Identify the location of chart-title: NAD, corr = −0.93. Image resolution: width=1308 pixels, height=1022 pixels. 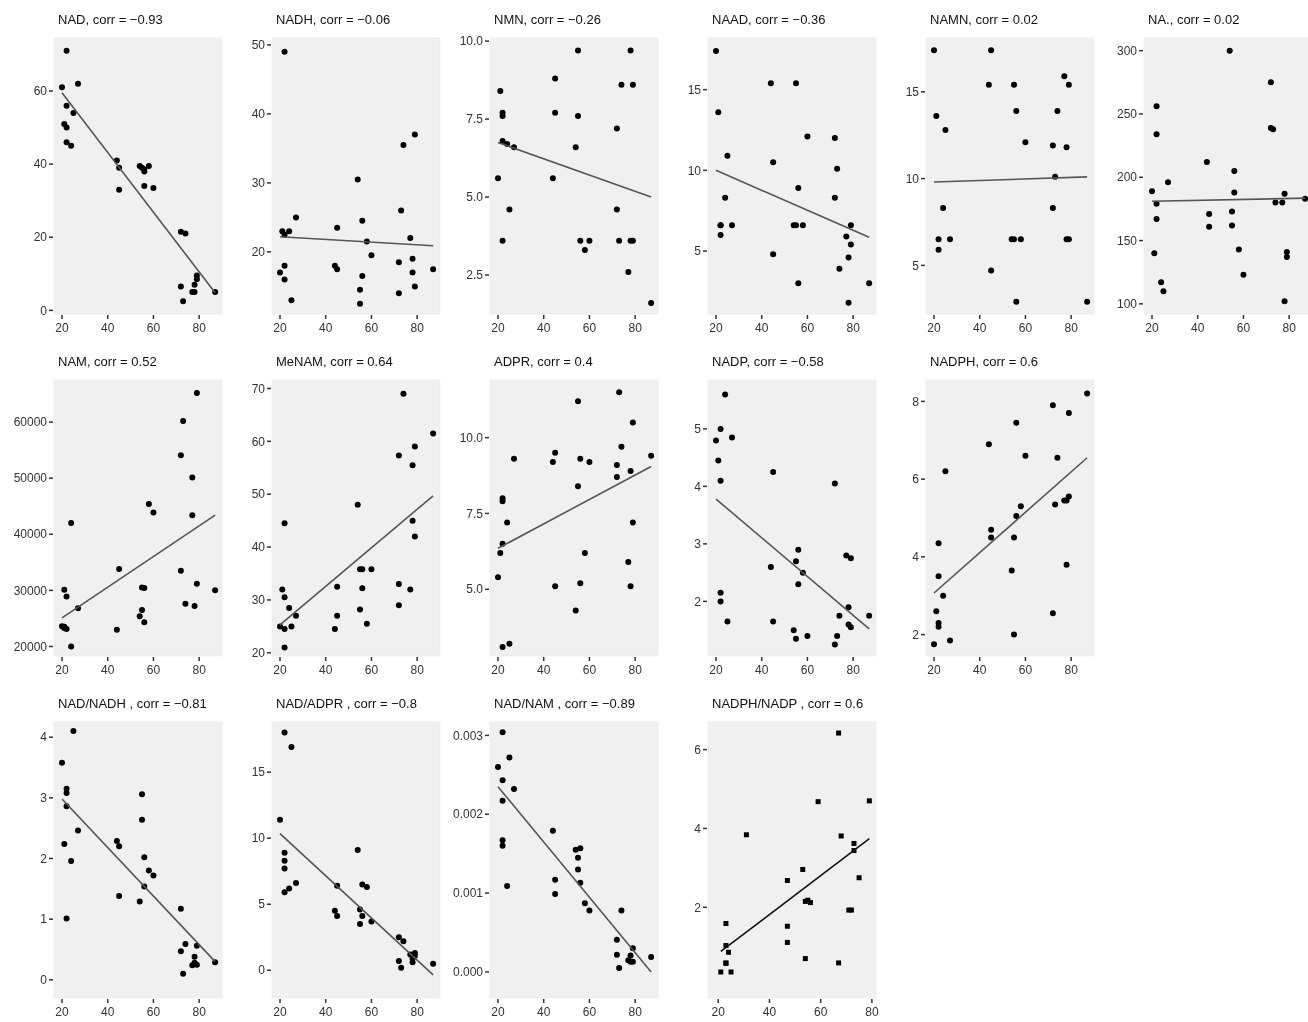
(110, 19).